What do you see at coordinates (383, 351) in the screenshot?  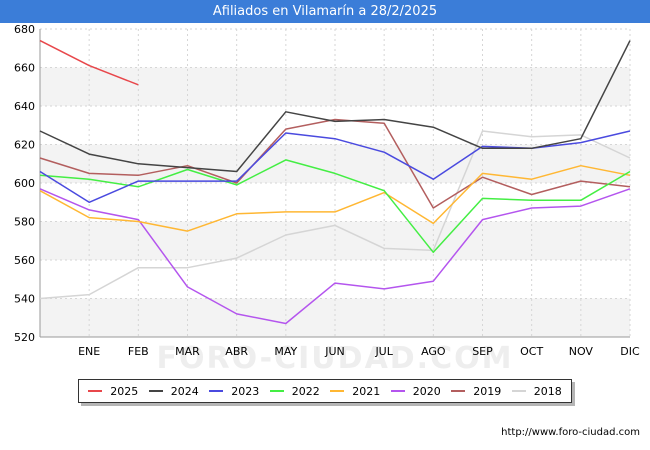 I see `x-tick-label: JUL` at bounding box center [383, 351].